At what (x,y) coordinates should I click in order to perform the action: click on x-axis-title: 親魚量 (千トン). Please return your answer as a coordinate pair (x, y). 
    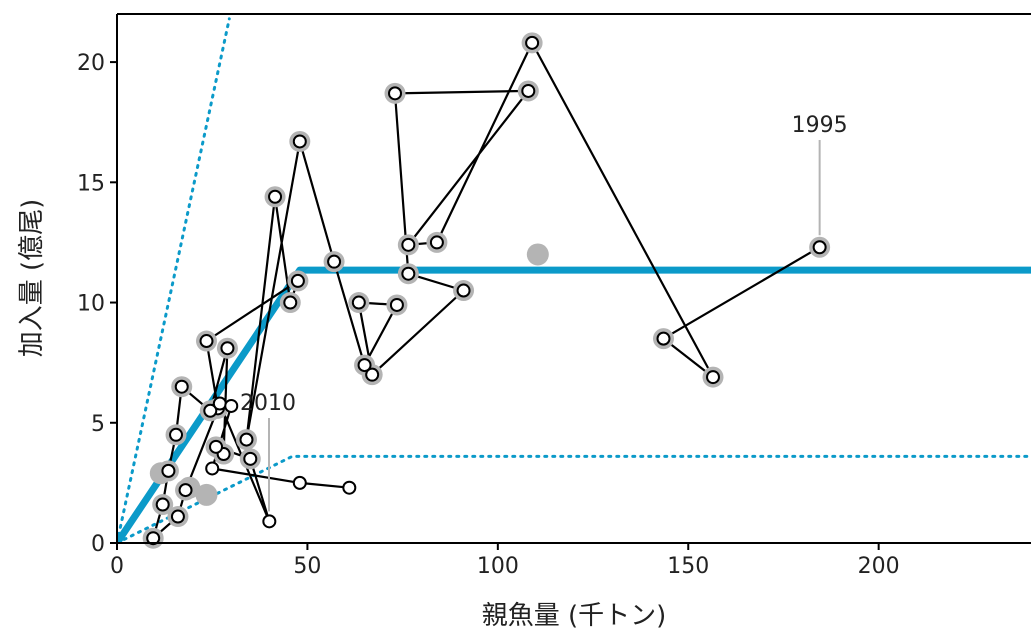
    Looking at the image, I should click on (574, 616).